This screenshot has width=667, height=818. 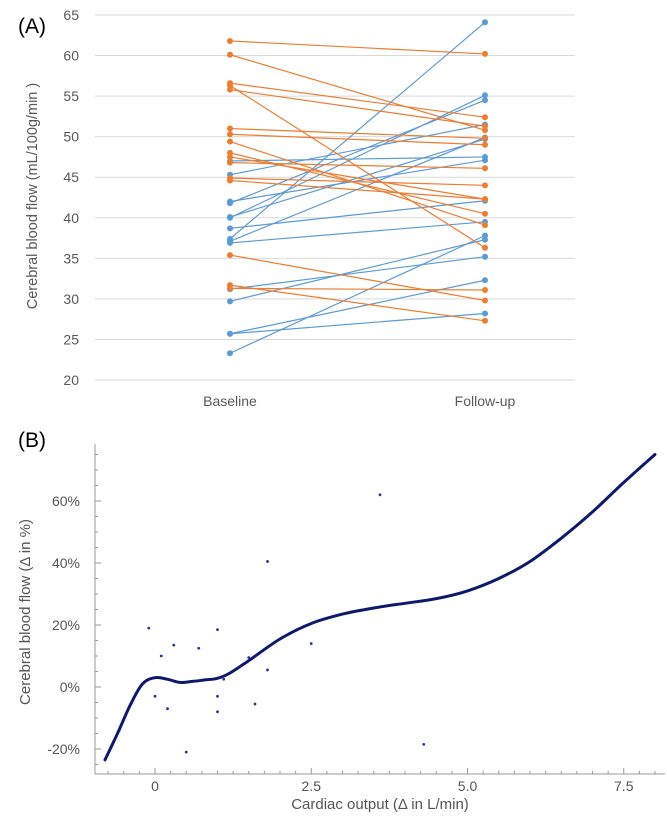 What do you see at coordinates (155, 786) in the screenshot?
I see `panel-b-x-tick-label: 0` at bounding box center [155, 786].